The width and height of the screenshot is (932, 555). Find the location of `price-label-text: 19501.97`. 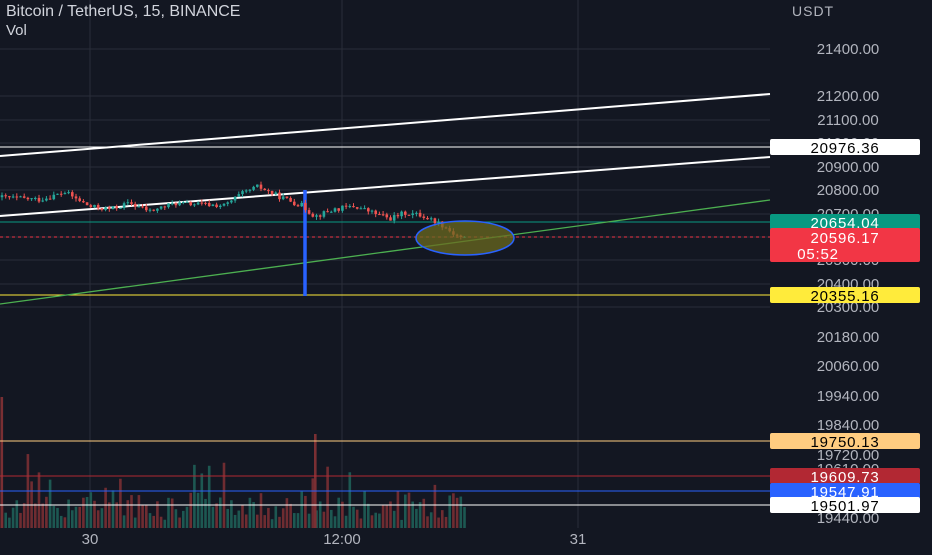

price-label-text: 19501.97 is located at coordinates (845, 506).